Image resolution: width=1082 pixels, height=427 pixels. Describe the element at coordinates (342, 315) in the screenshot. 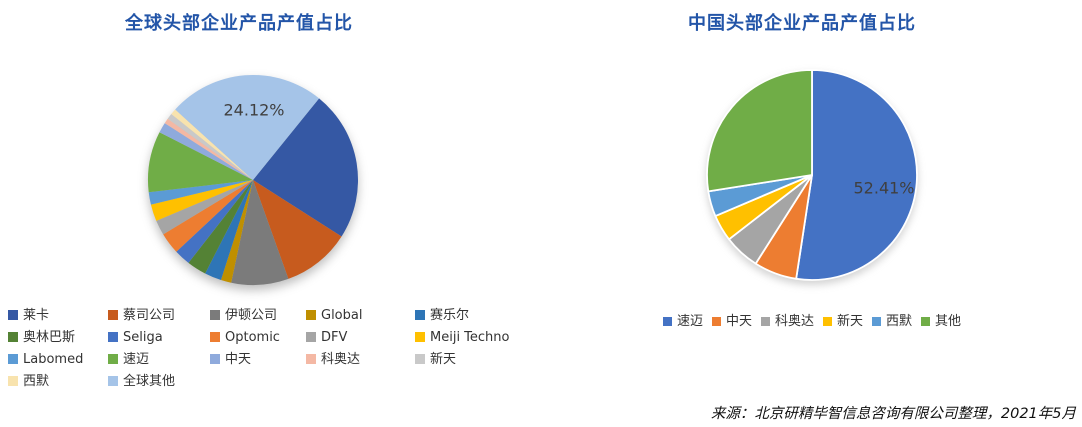

I see `legend-label: Global` at that location.